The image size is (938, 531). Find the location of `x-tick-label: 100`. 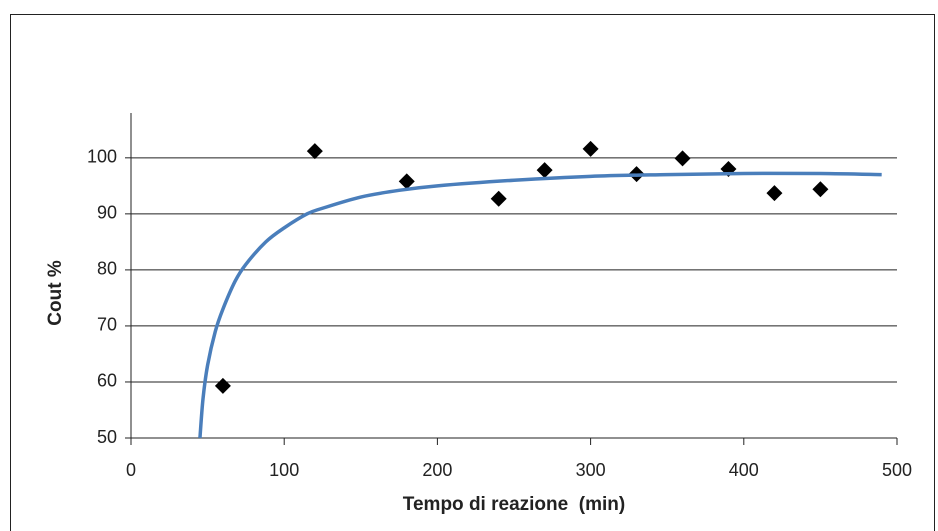

x-tick-label: 100 is located at coordinates (284, 470).